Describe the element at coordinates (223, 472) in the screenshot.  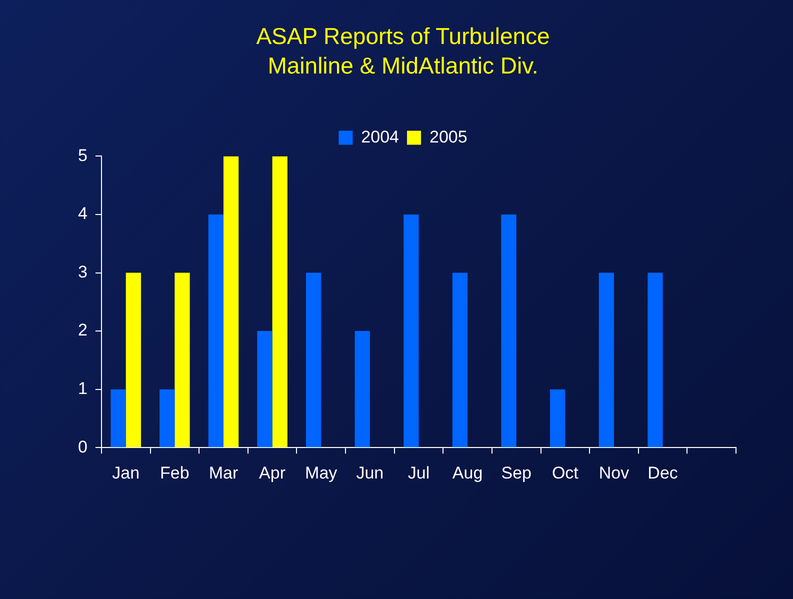
I see `x-tick-label: Mar` at that location.